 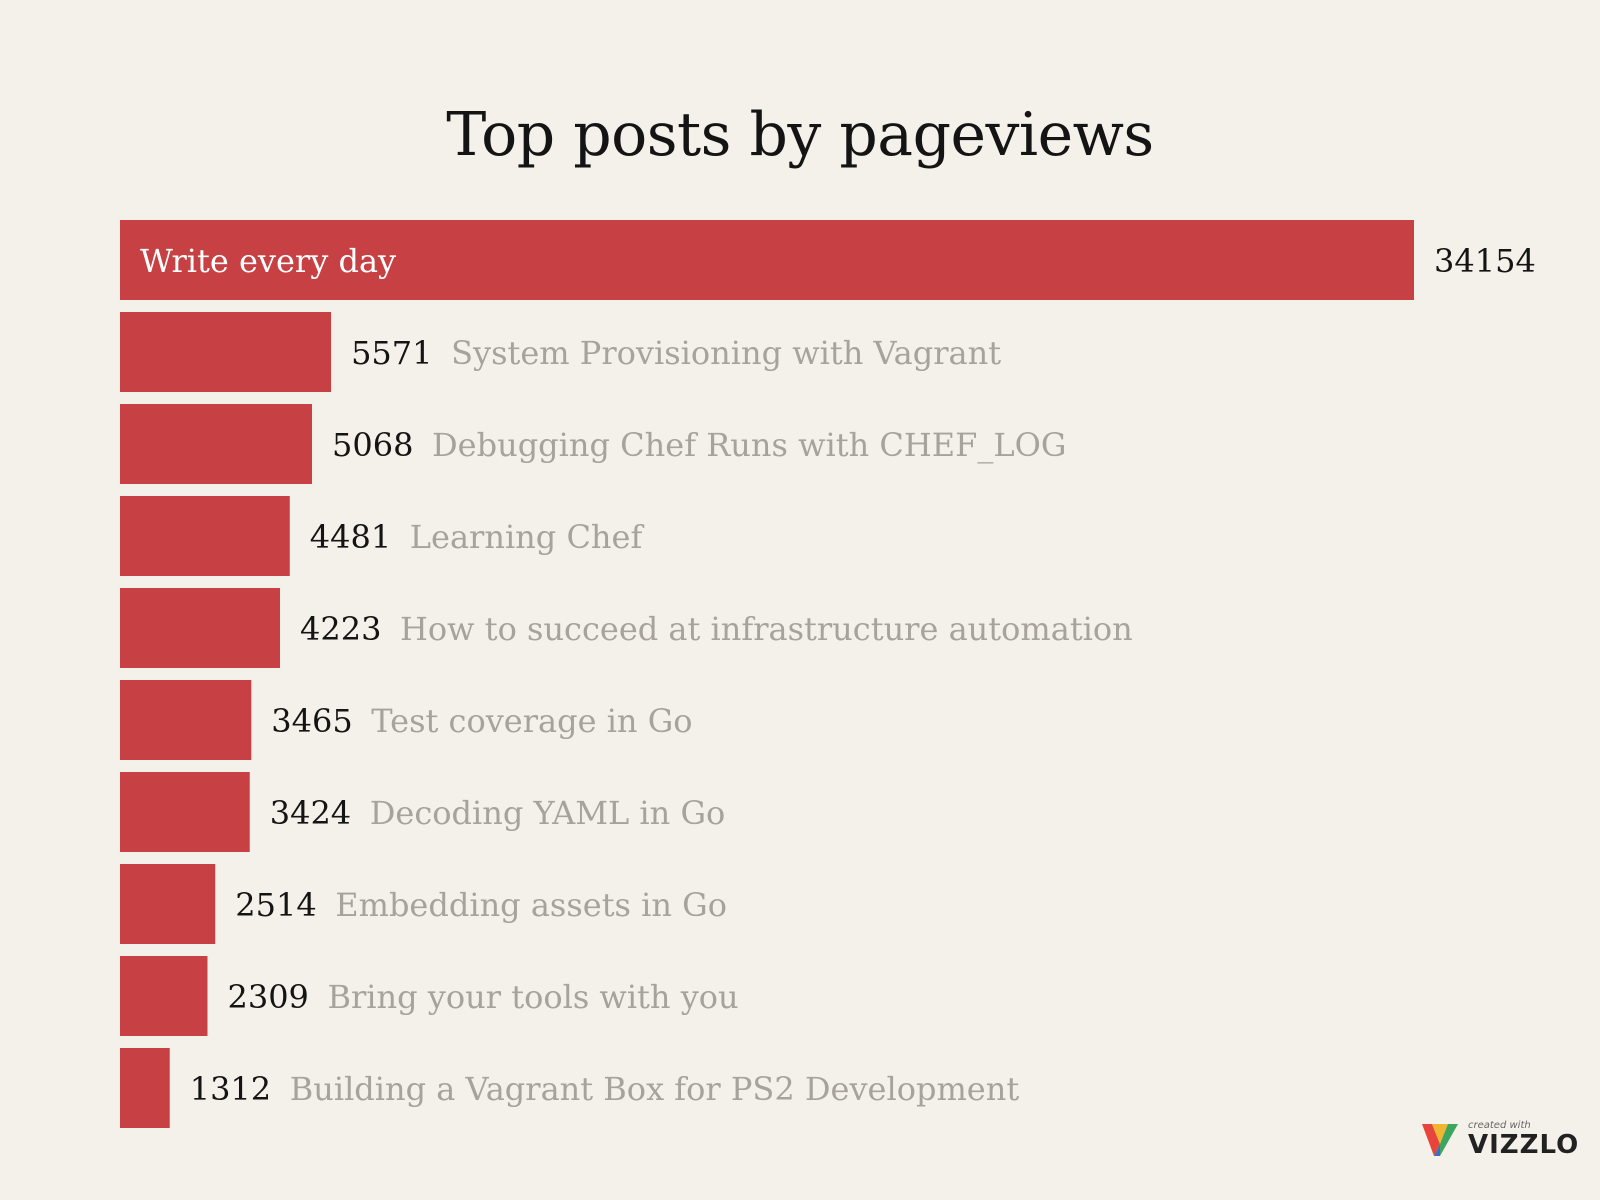 What do you see at coordinates (531, 721) in the screenshot?
I see `category-label: Test coverage in Go` at bounding box center [531, 721].